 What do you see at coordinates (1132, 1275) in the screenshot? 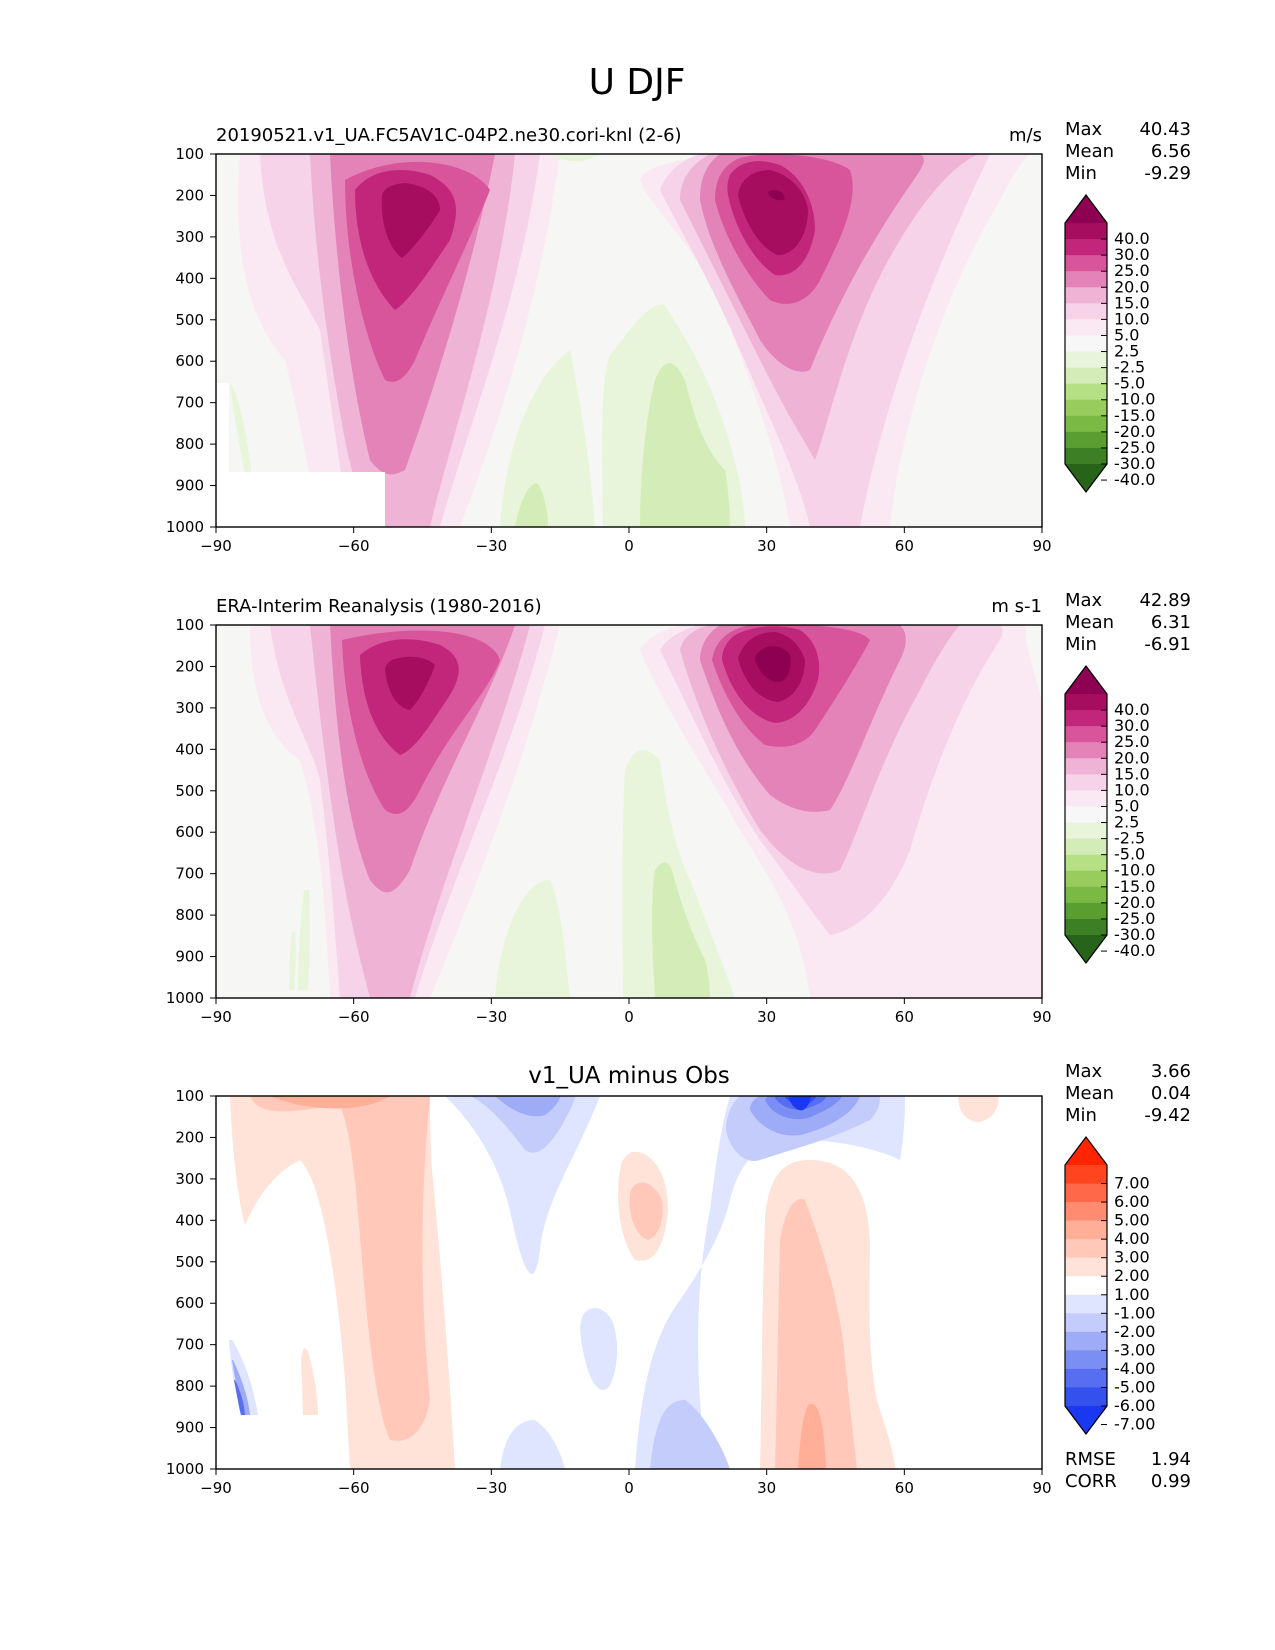
I see `colorbar-label: 2.00` at bounding box center [1132, 1275].